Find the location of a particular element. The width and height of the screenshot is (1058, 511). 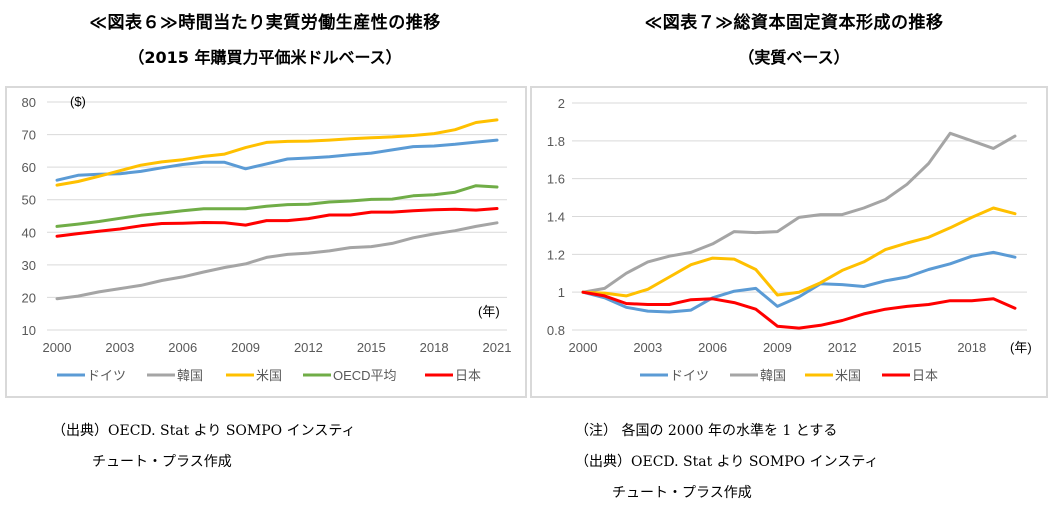

y-tick-label: 0.8 is located at coordinates (556, 330).